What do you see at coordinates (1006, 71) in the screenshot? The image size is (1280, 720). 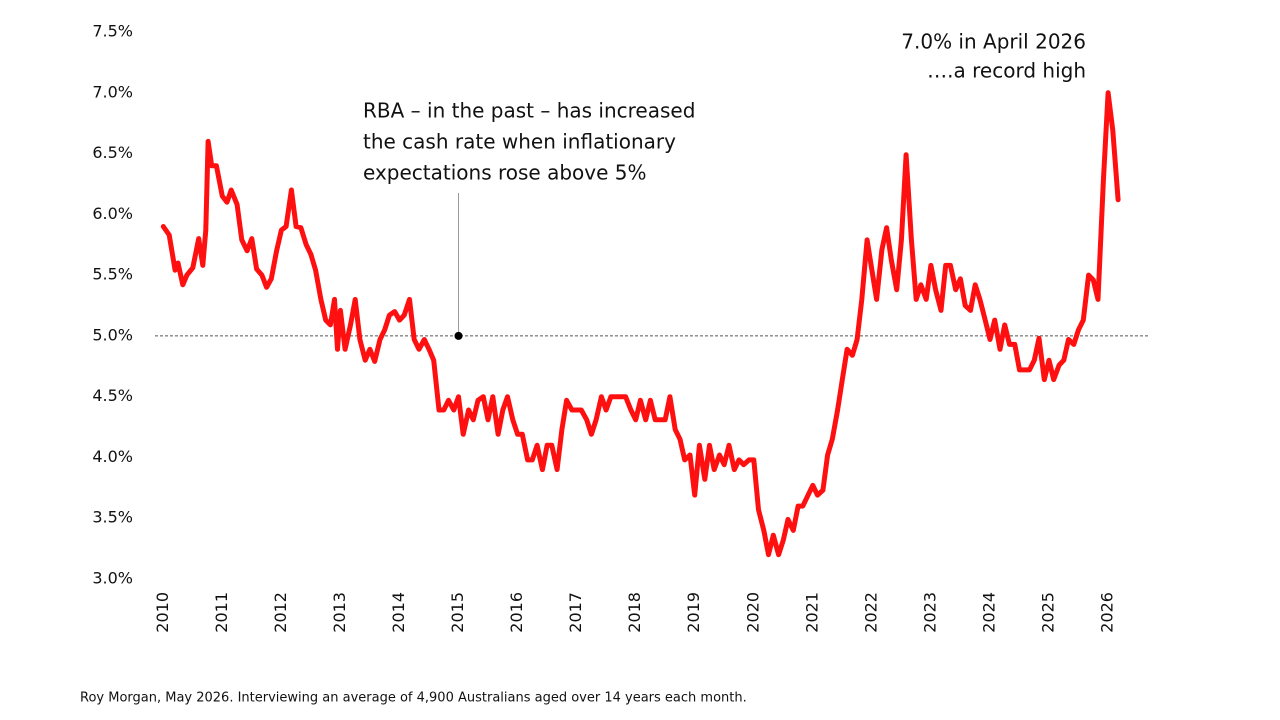 I see `record-note: ….a record high` at bounding box center [1006, 71].